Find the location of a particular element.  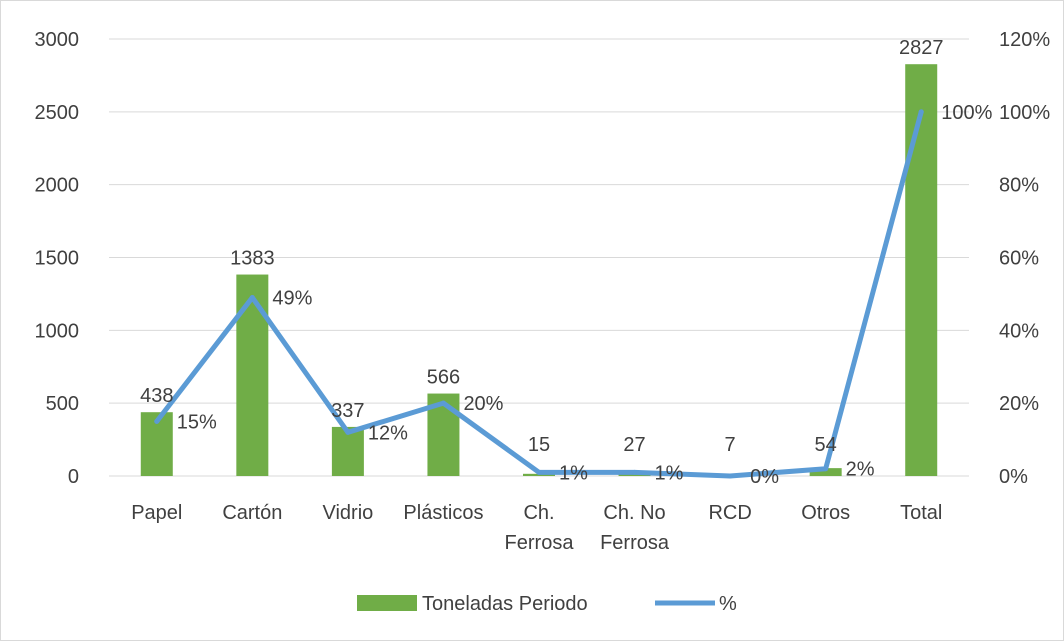

y-right-tick-label: 120% is located at coordinates (1024, 40).